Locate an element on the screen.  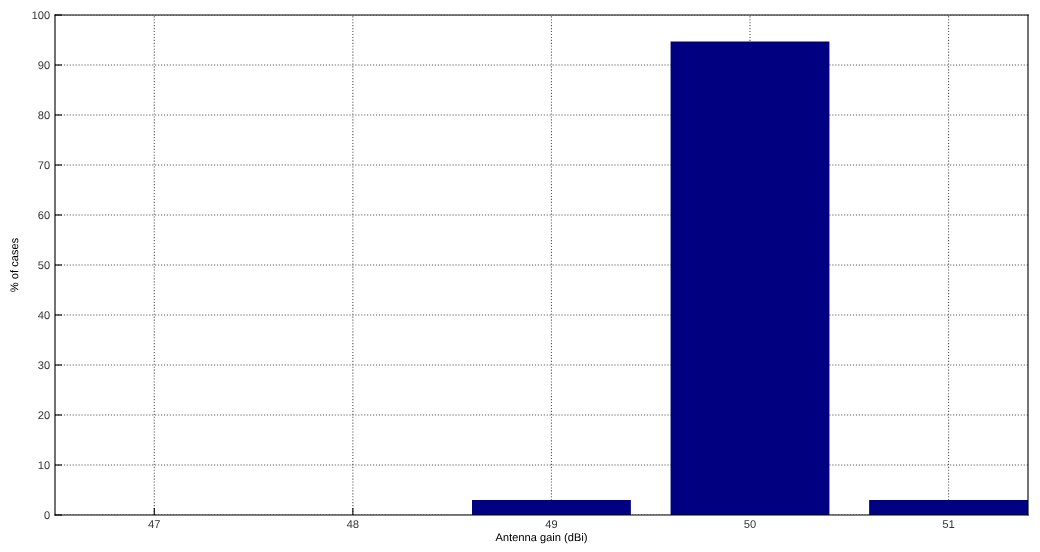
x-tick-label: 49 is located at coordinates (551, 524).